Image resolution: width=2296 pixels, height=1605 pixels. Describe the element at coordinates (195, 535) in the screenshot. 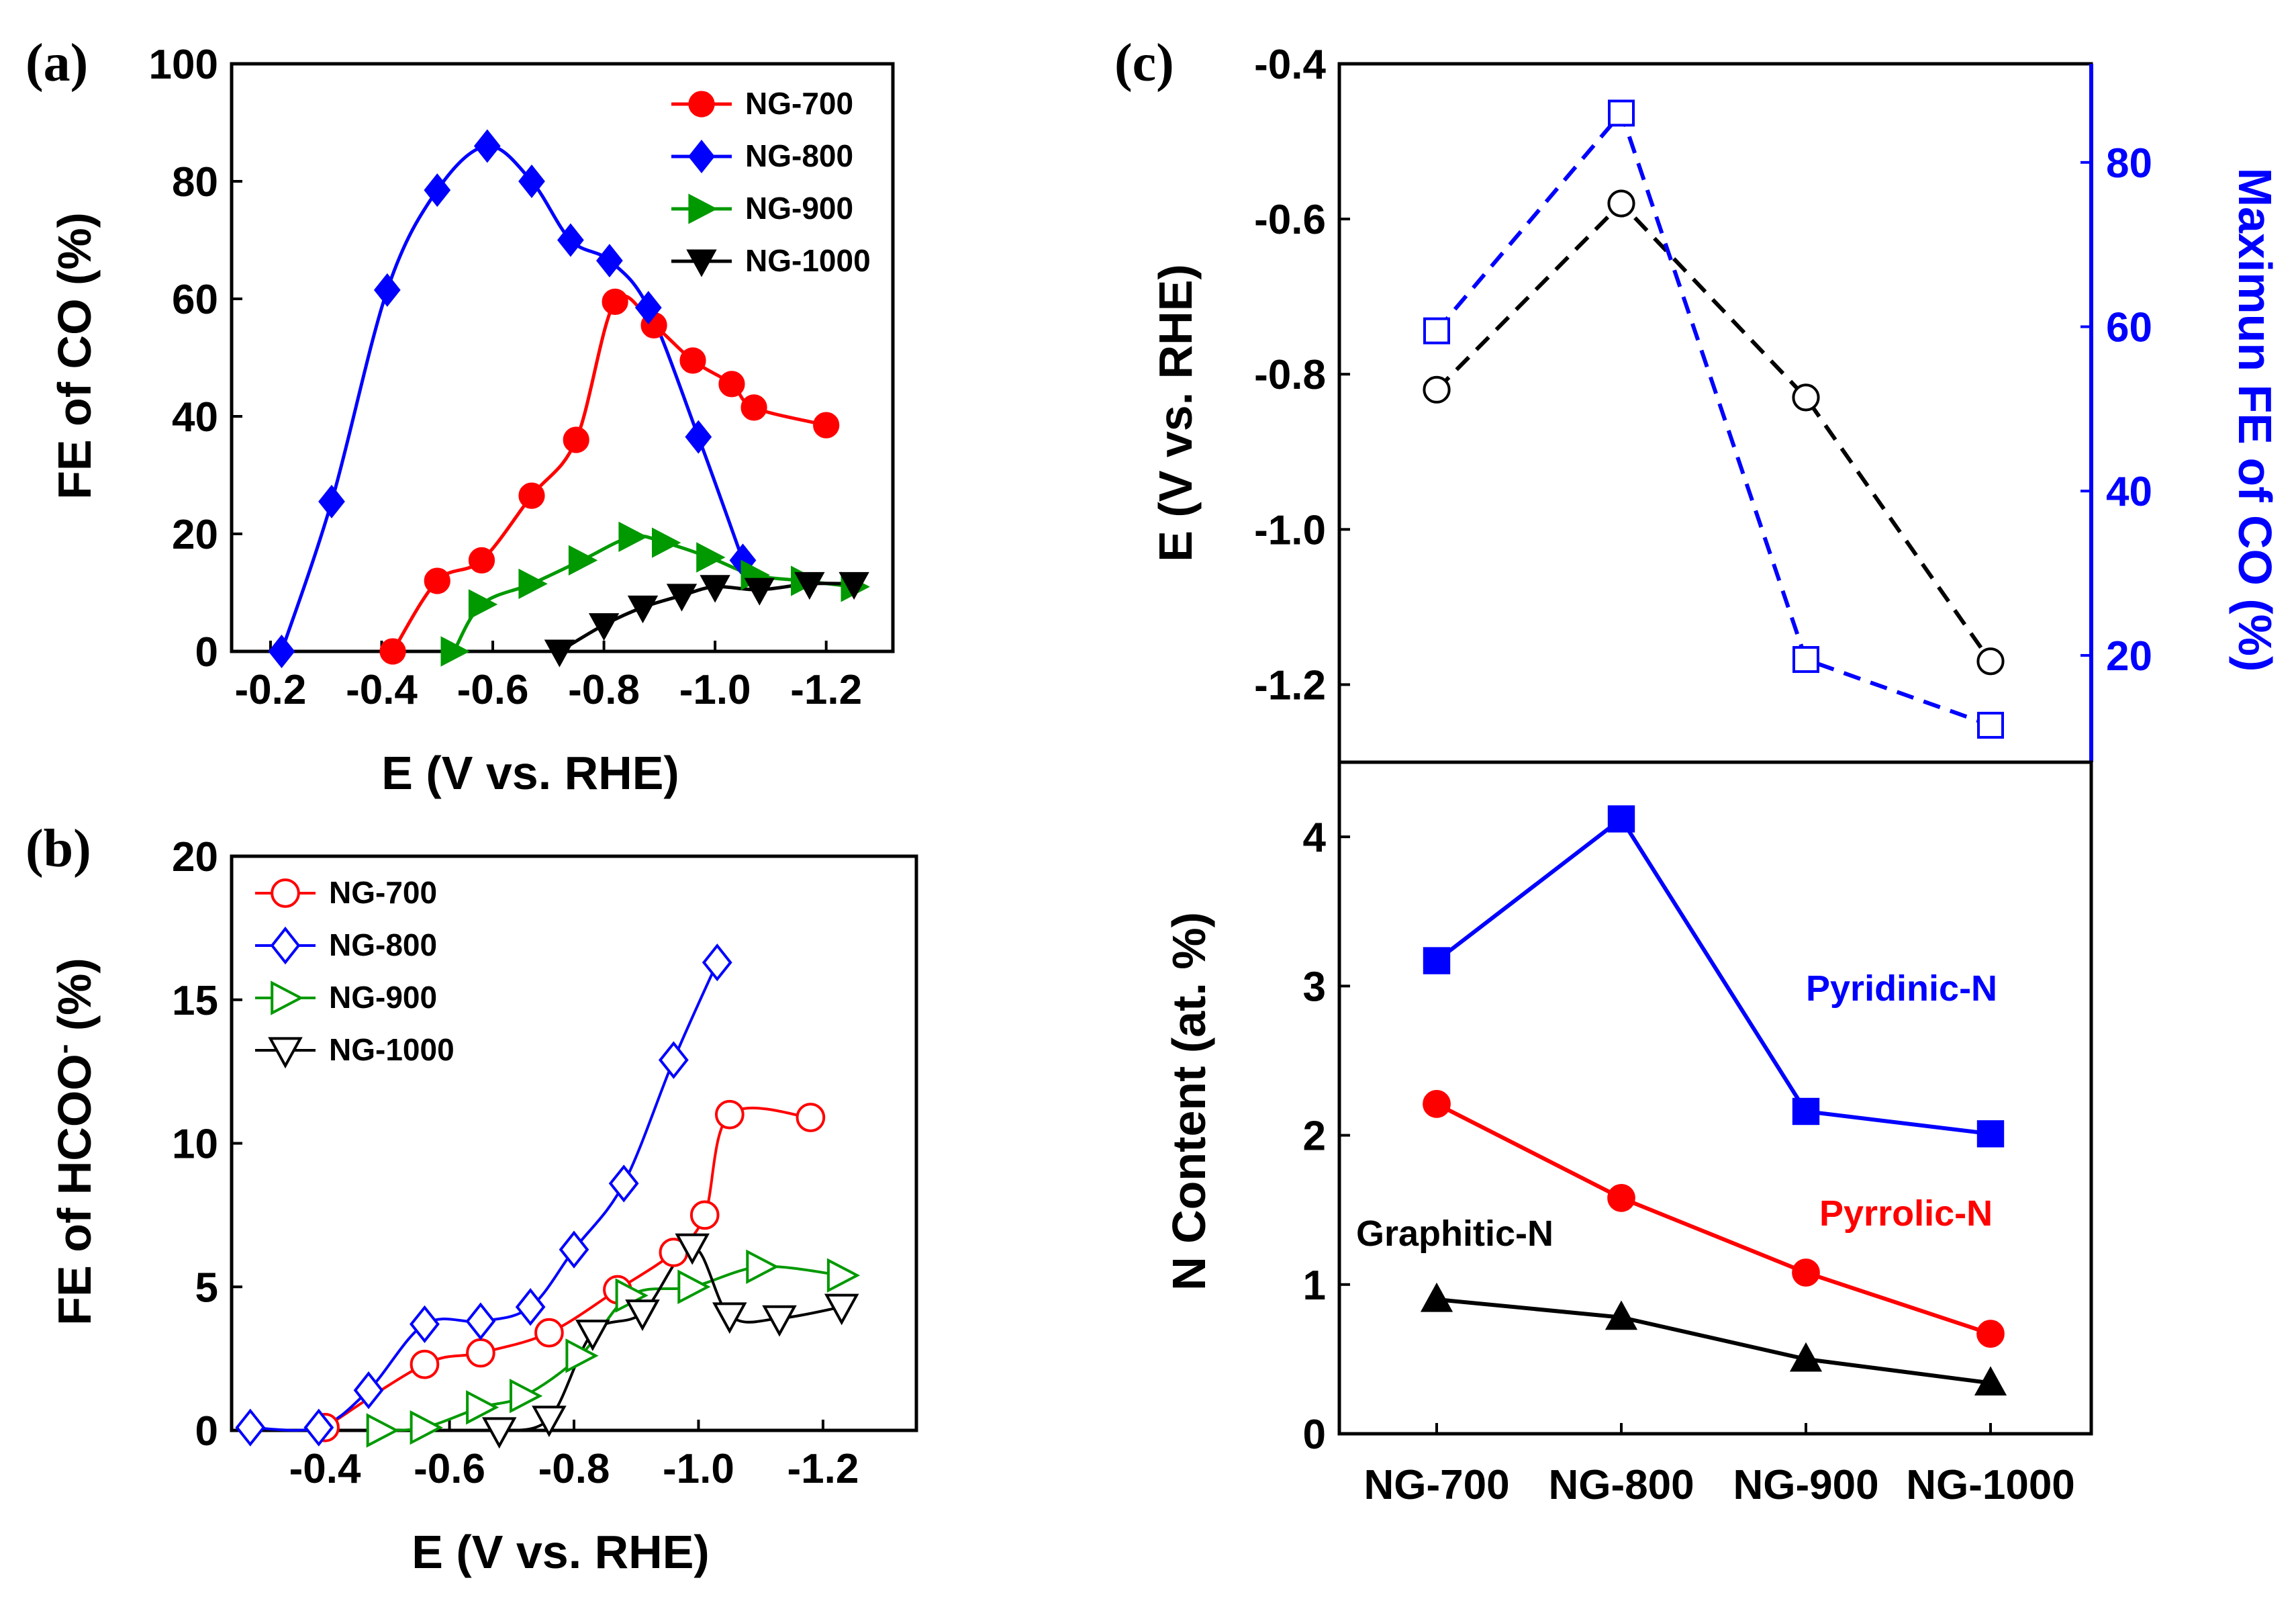

I see `panel-a-y-tick-label-1: 20` at that location.